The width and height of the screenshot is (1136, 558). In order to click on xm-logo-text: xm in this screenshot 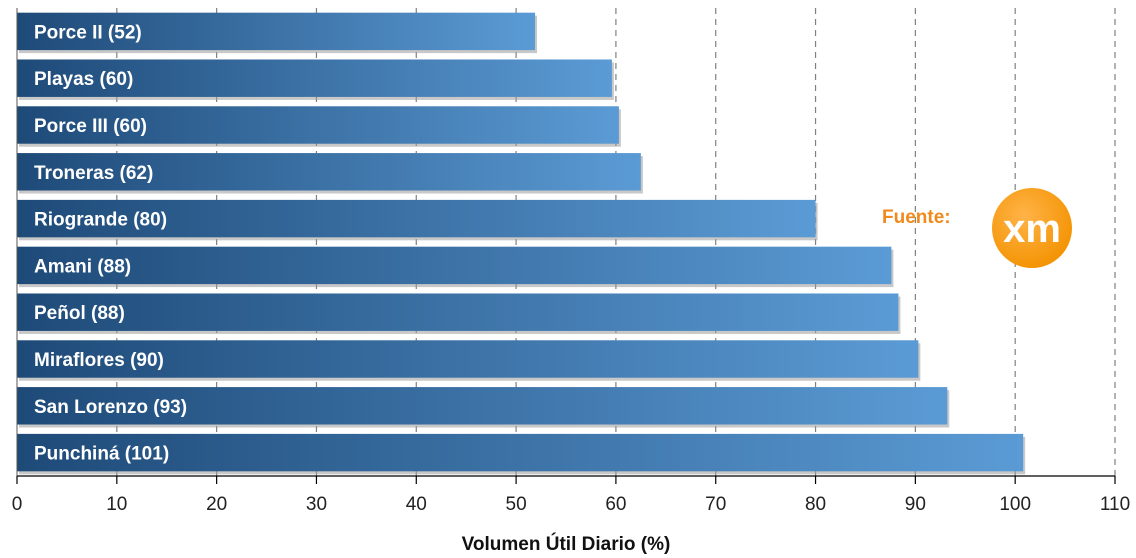, I will do `click(1032, 229)`.